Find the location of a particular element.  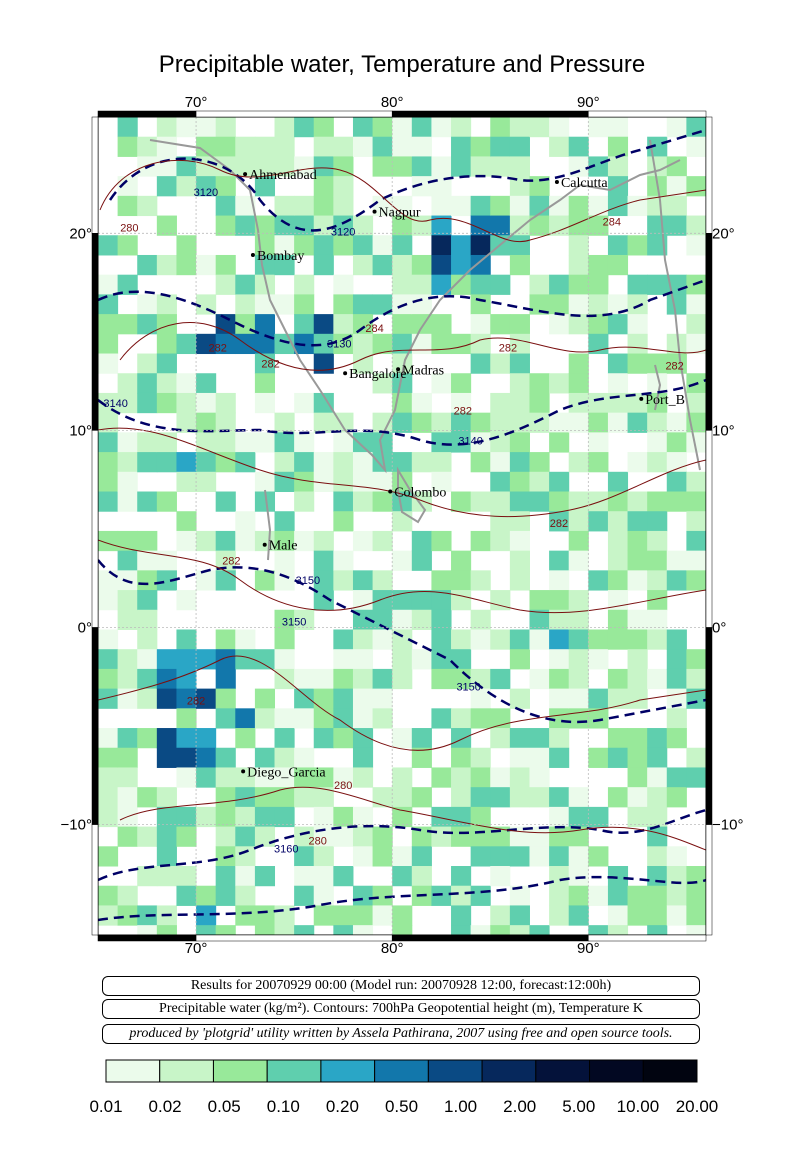

colorbar-swatch is located at coordinates (186, 1071).